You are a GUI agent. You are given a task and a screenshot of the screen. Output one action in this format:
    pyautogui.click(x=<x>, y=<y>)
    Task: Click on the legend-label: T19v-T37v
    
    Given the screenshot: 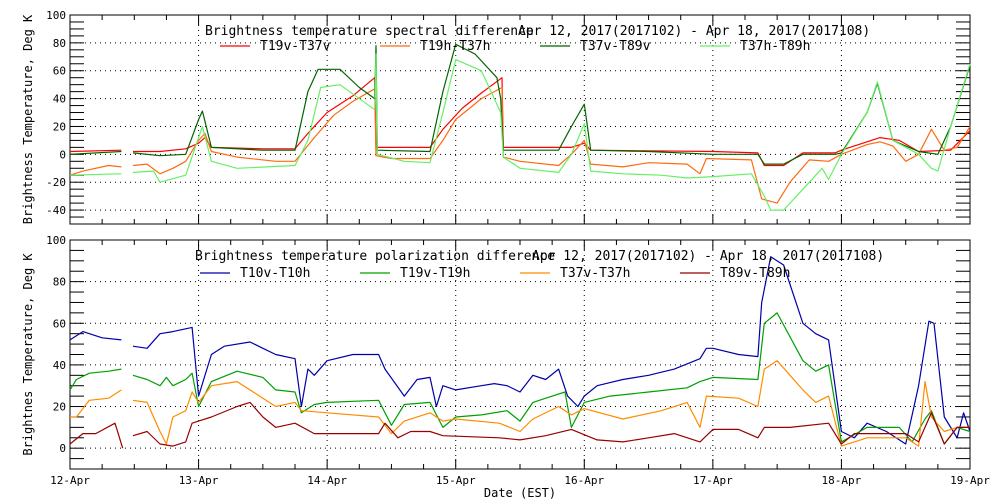 What is the action you would take?
    pyautogui.click(x=295, y=46)
    